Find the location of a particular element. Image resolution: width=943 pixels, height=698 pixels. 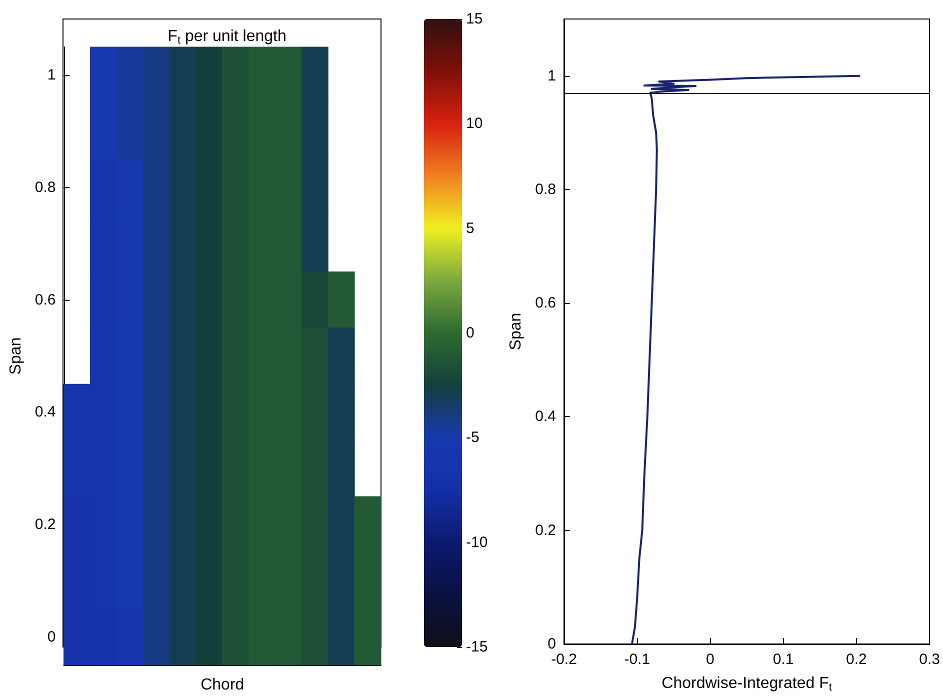

color-bar-label: -10 is located at coordinates (477, 542).